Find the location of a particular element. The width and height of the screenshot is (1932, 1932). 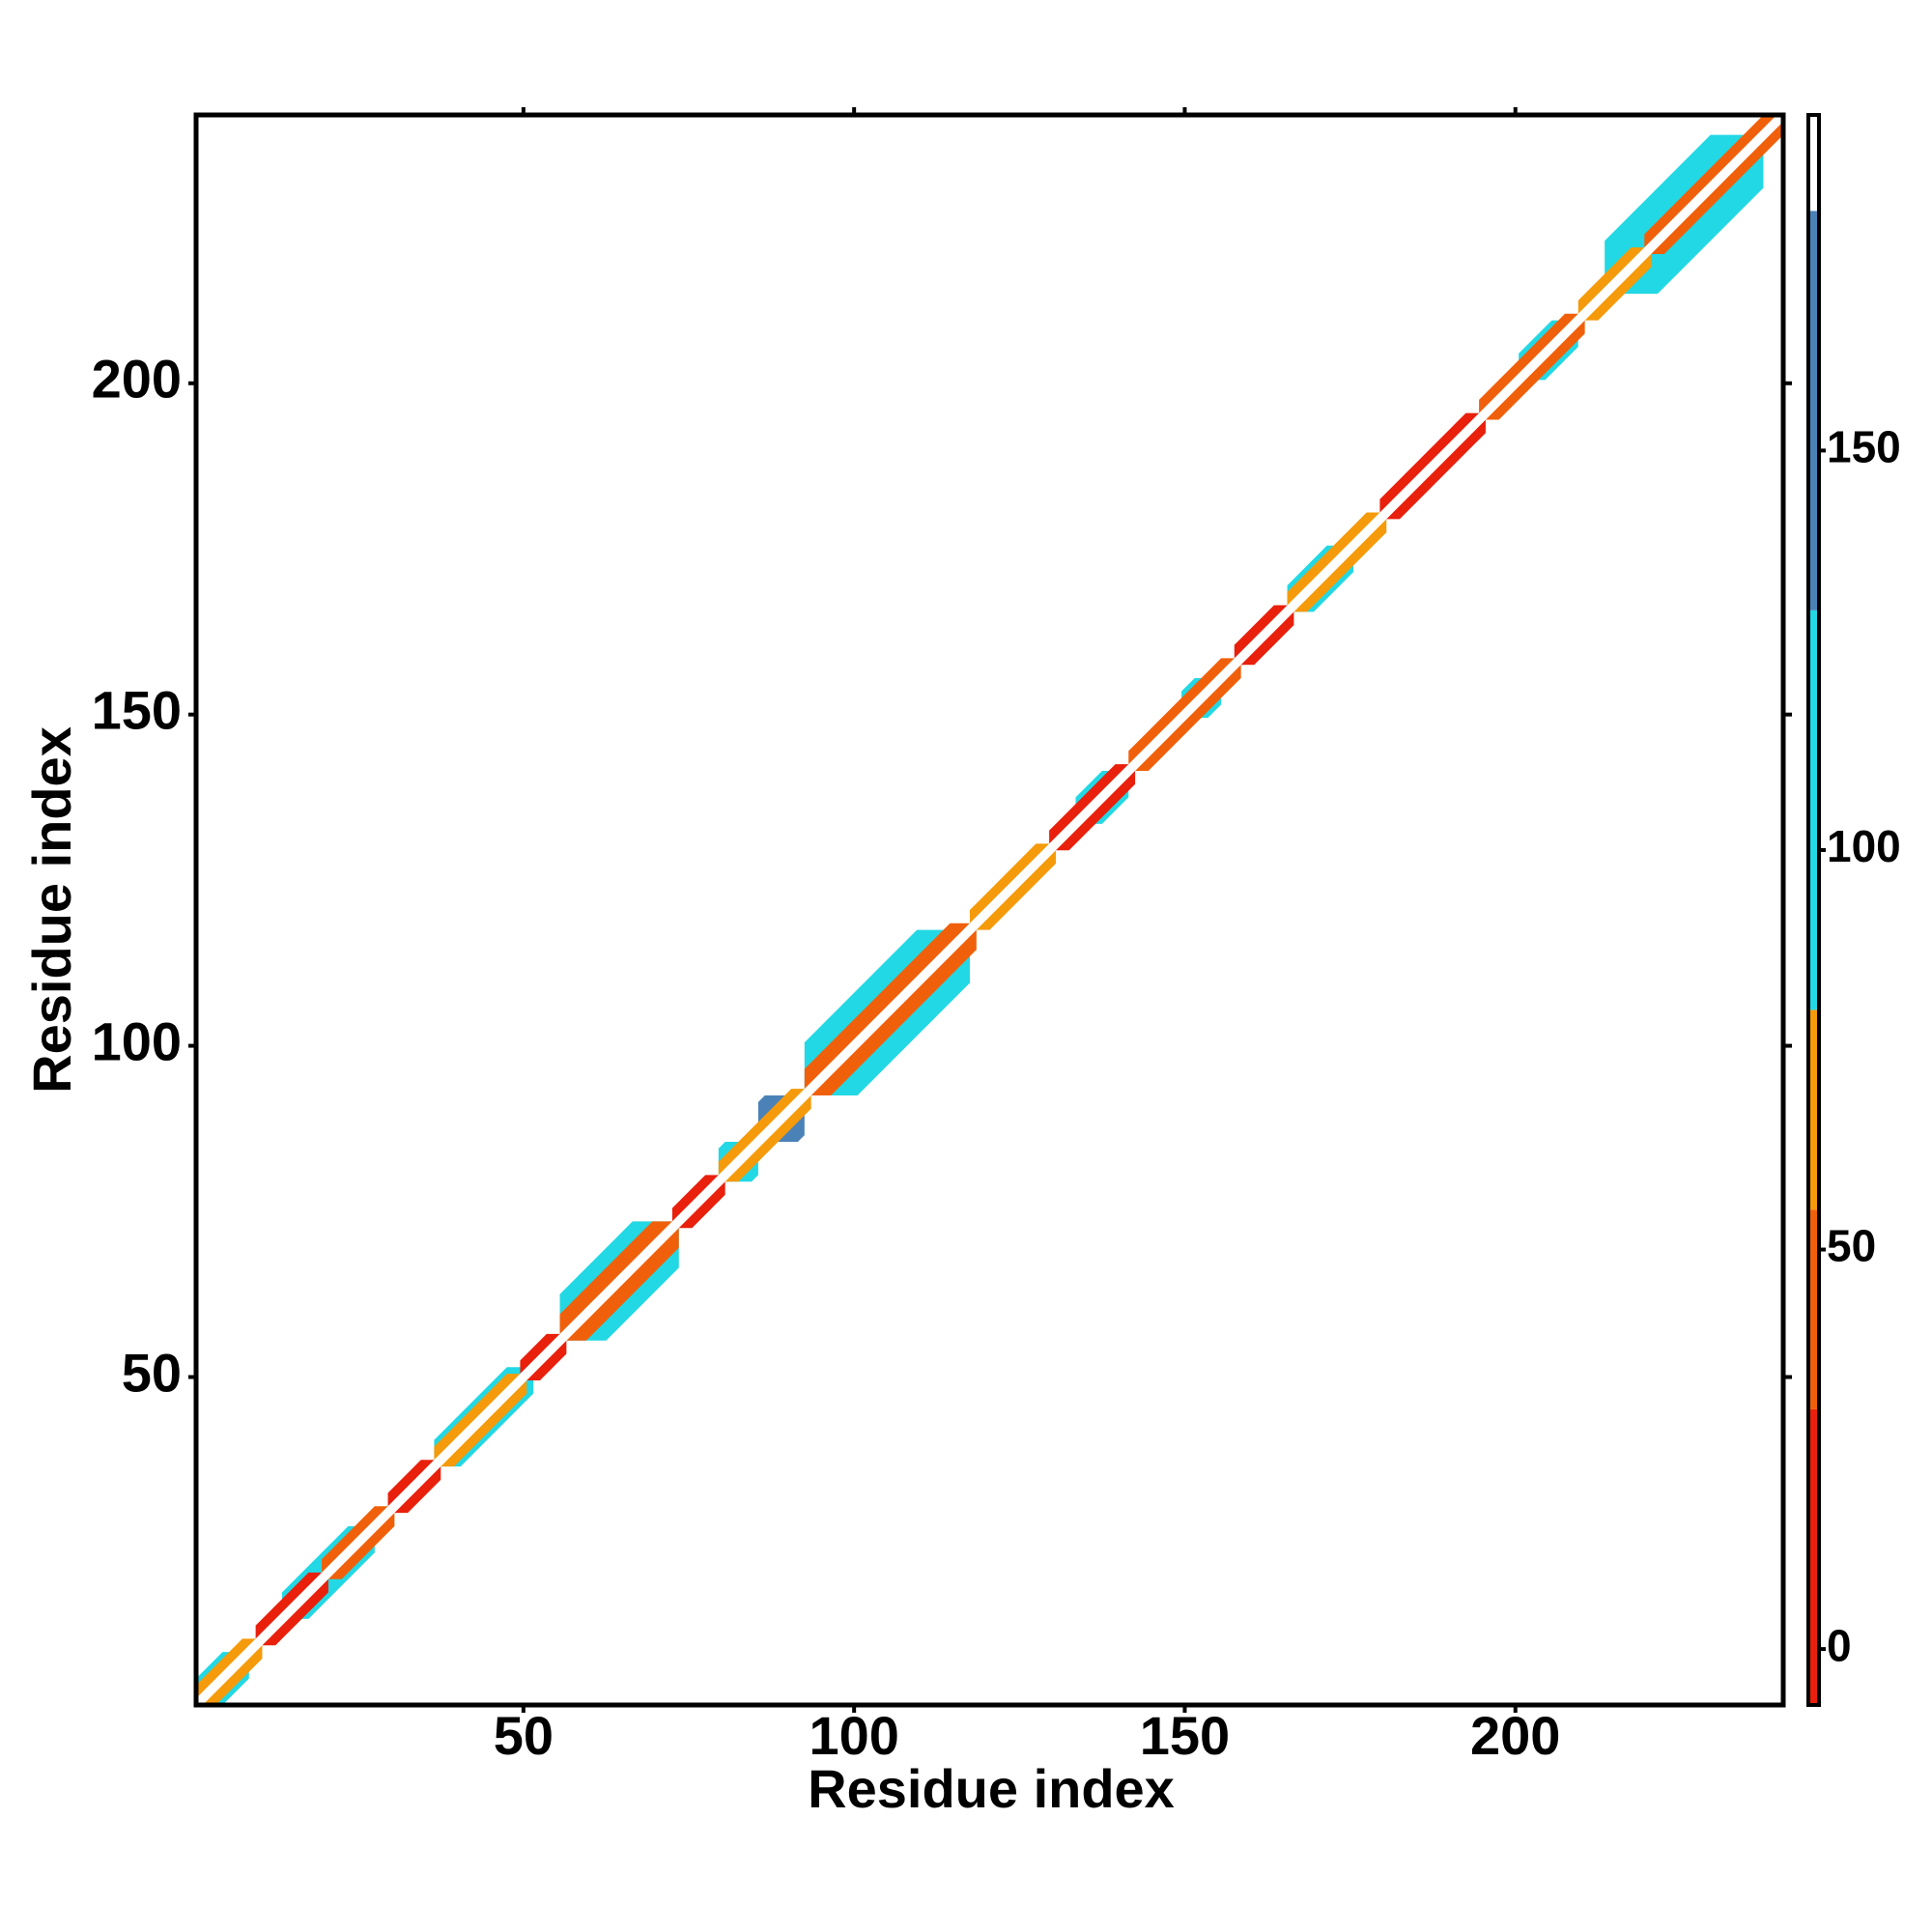

y-axis-label: Residue index is located at coordinates (51, 910).